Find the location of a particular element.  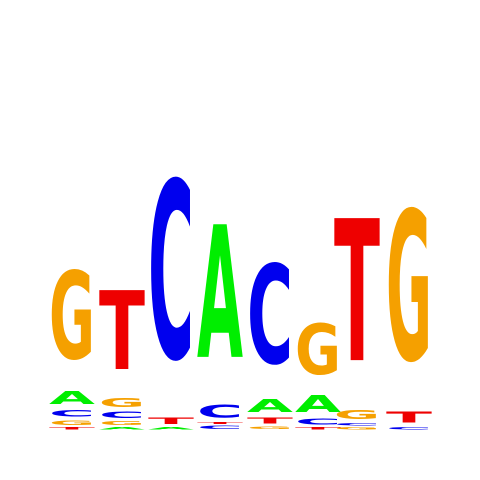

logo-letter-A-col4-4: A is located at coordinates (220, 294).